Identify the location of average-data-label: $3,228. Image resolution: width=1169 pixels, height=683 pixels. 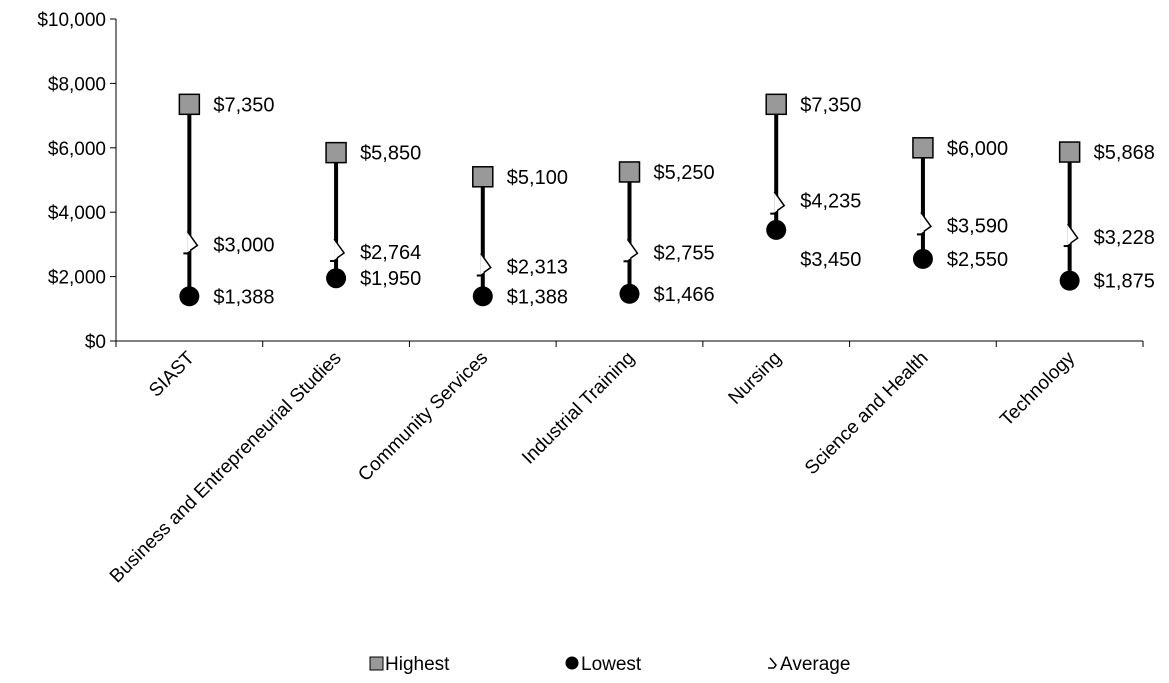
(1124, 238).